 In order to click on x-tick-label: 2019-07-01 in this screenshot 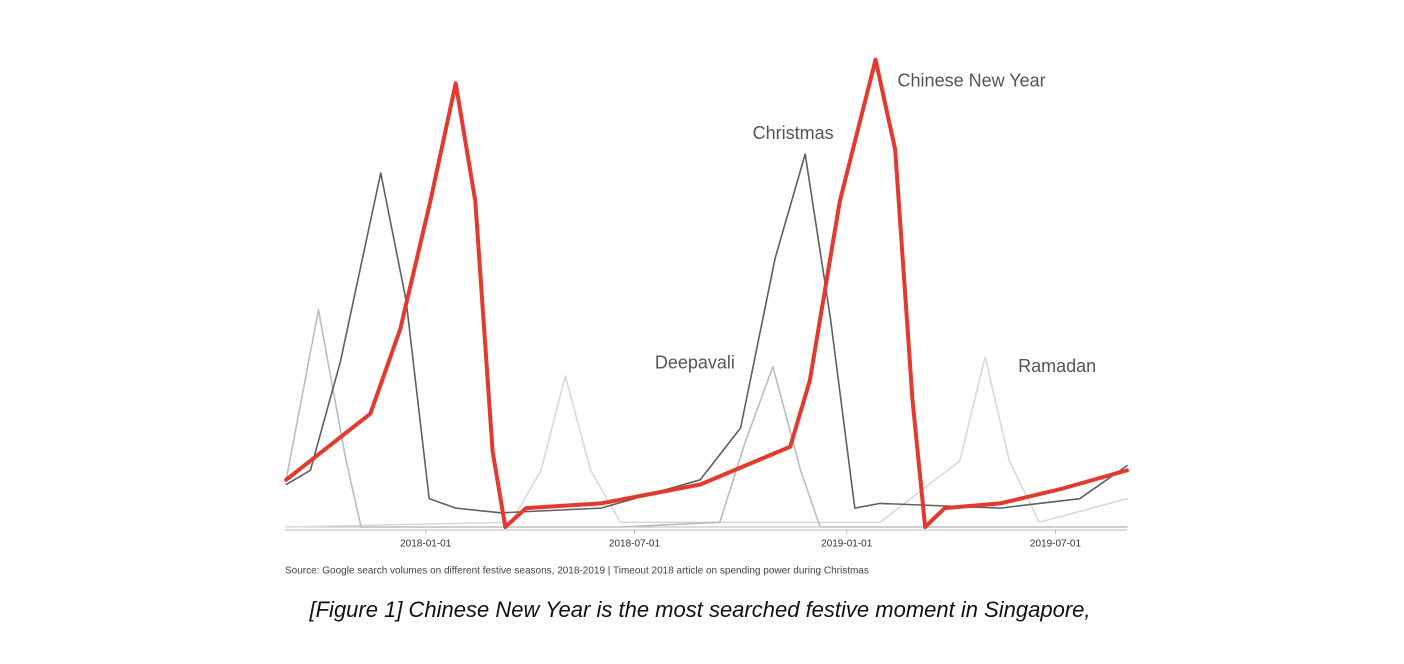, I will do `click(1056, 544)`.